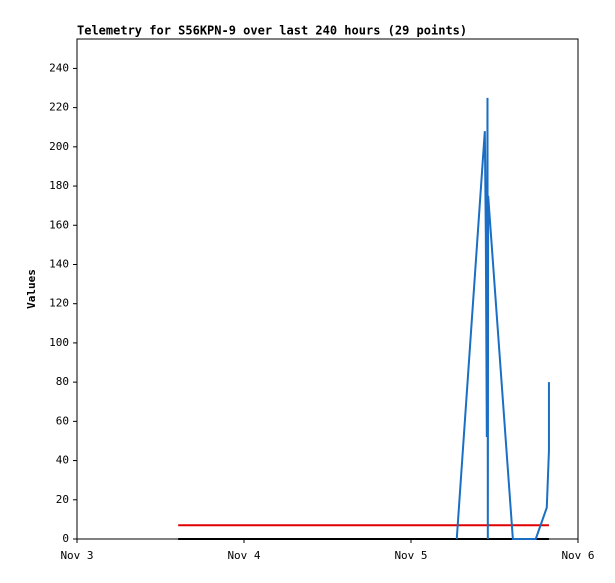 The width and height of the screenshot is (615, 583). I want to click on y-tick-label: 0, so click(65, 538).